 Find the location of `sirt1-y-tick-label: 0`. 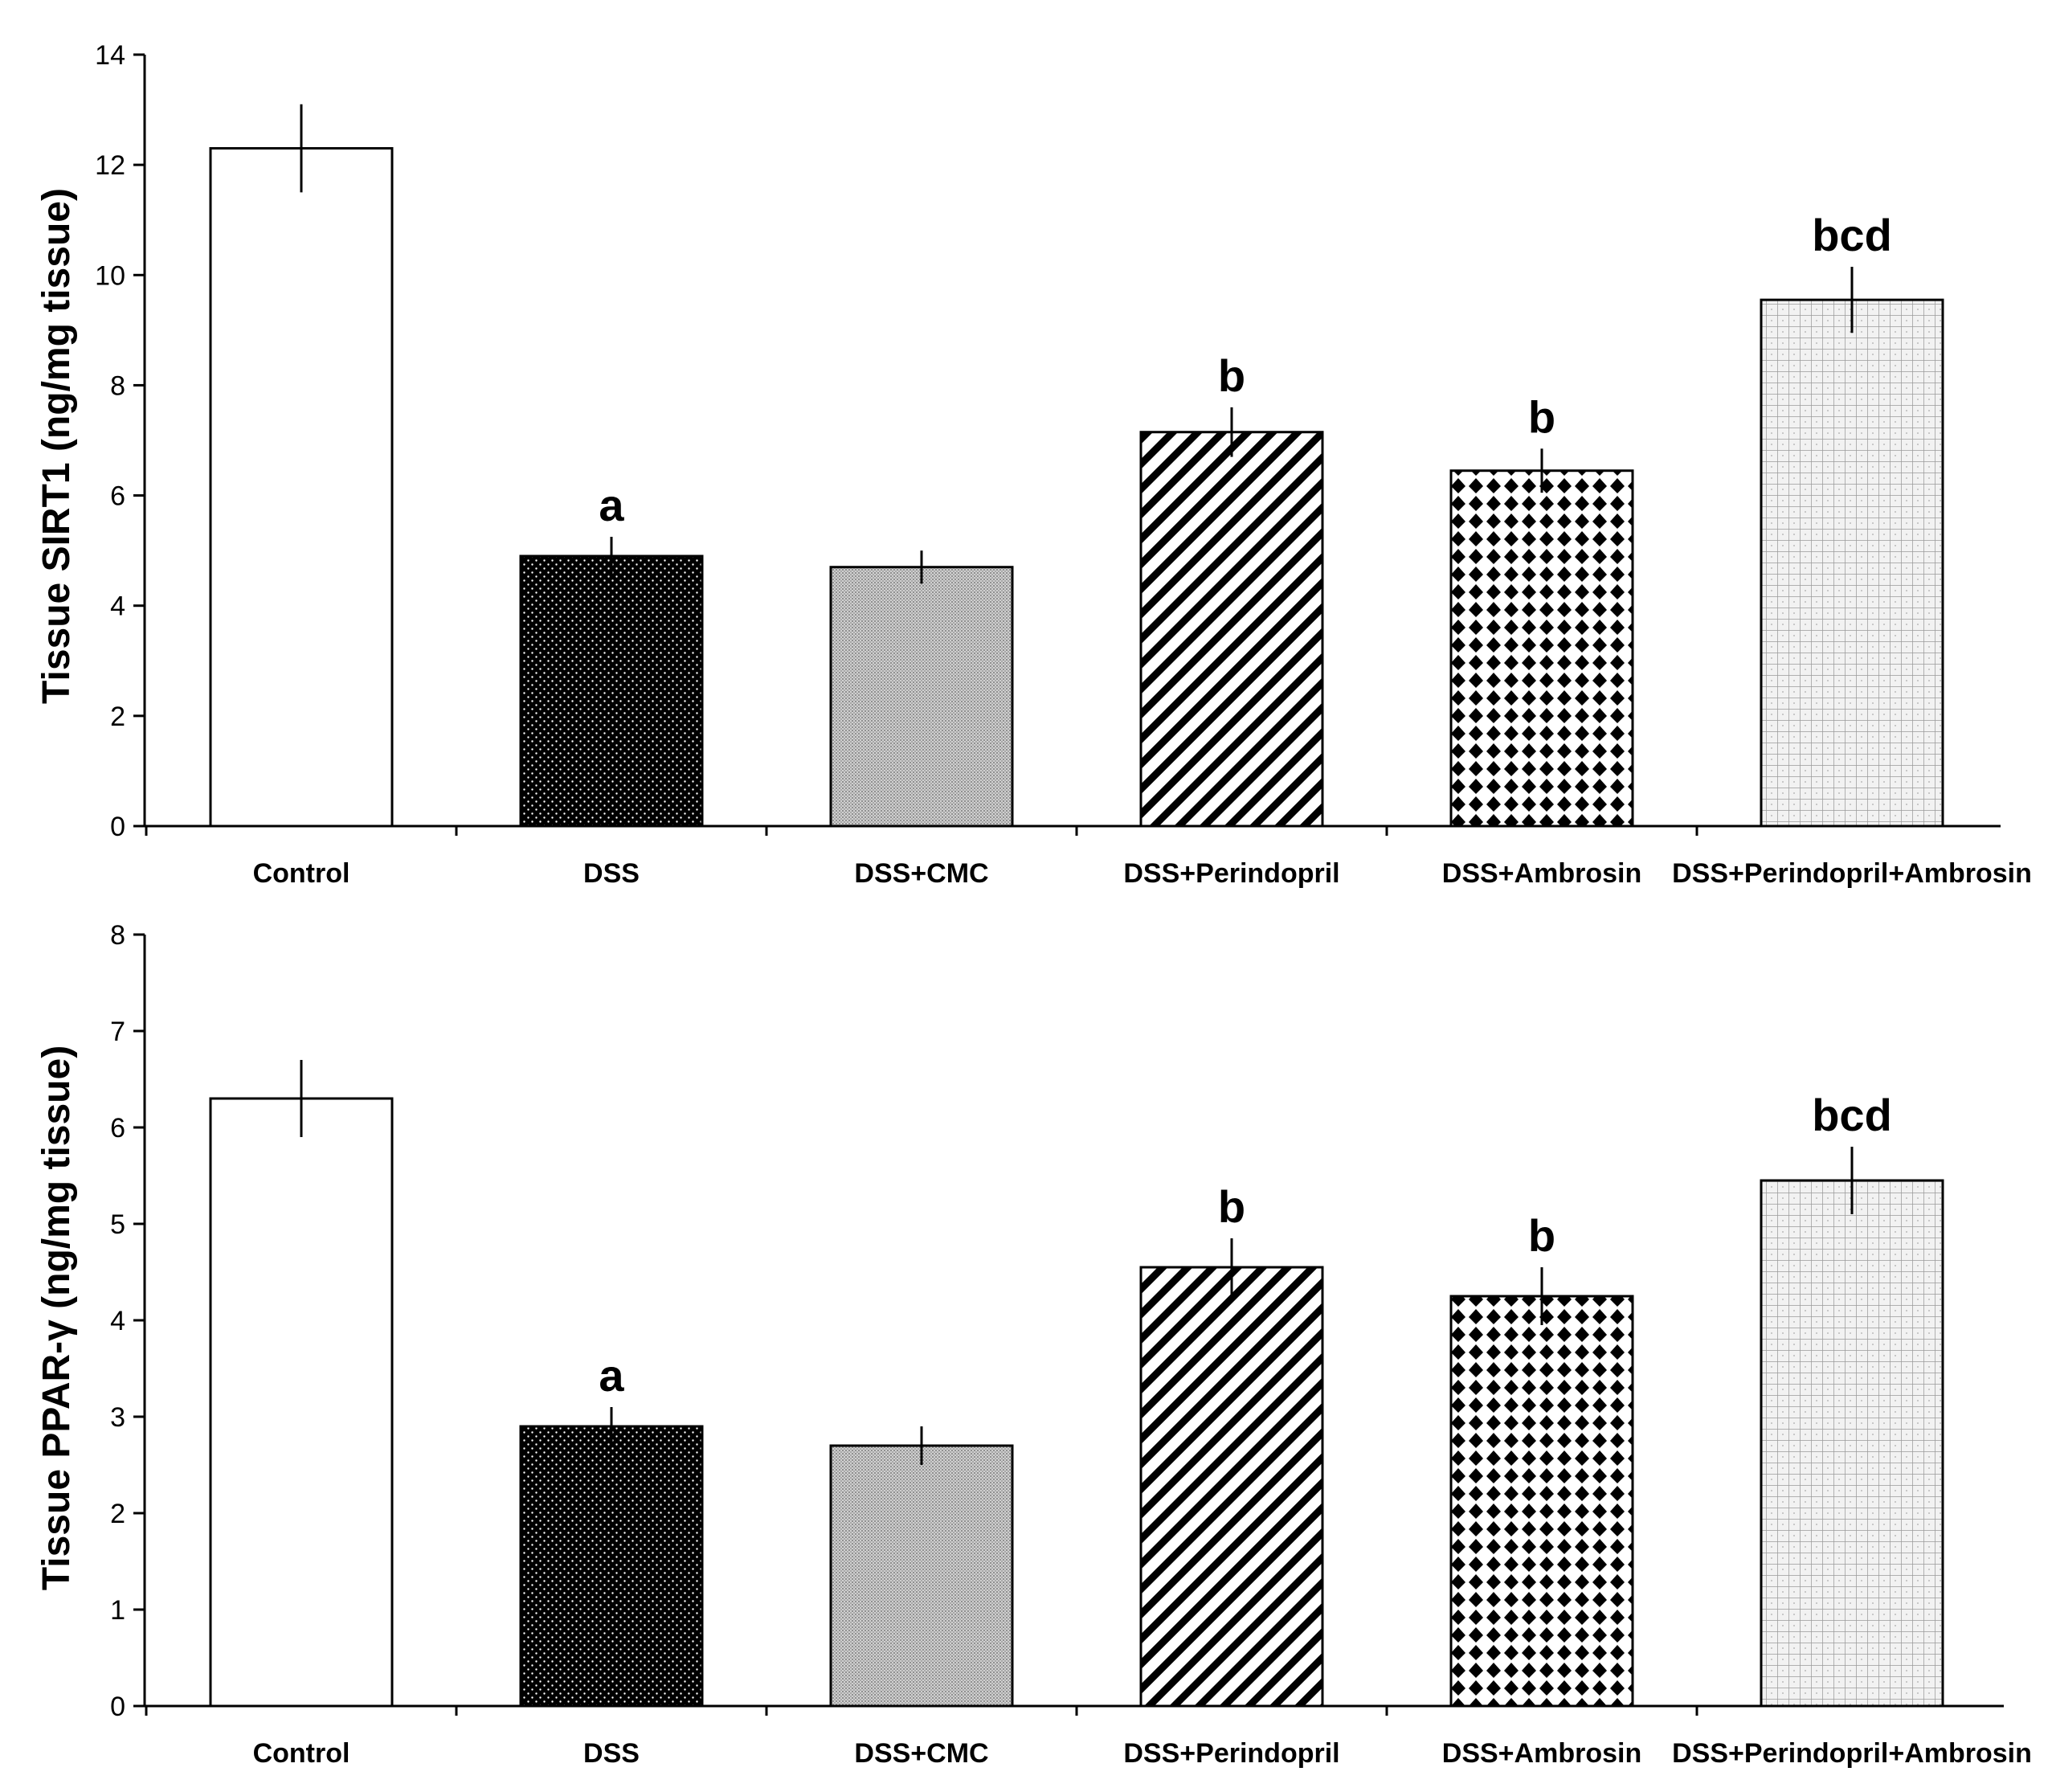

sirt1-y-tick-label: 0 is located at coordinates (118, 827).